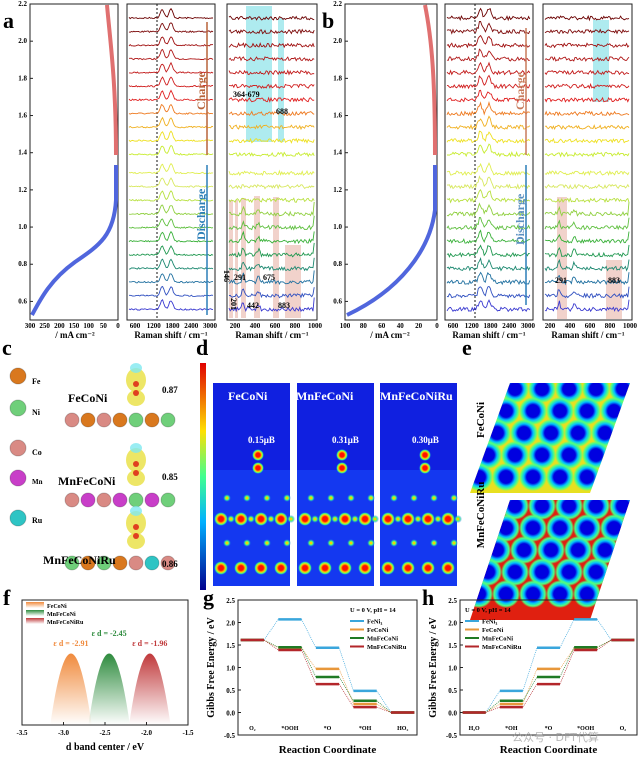 The image size is (640, 760). Describe the element at coordinates (337, 227) in the screenshot. I see `y-tick-label: 1.0` at that location.